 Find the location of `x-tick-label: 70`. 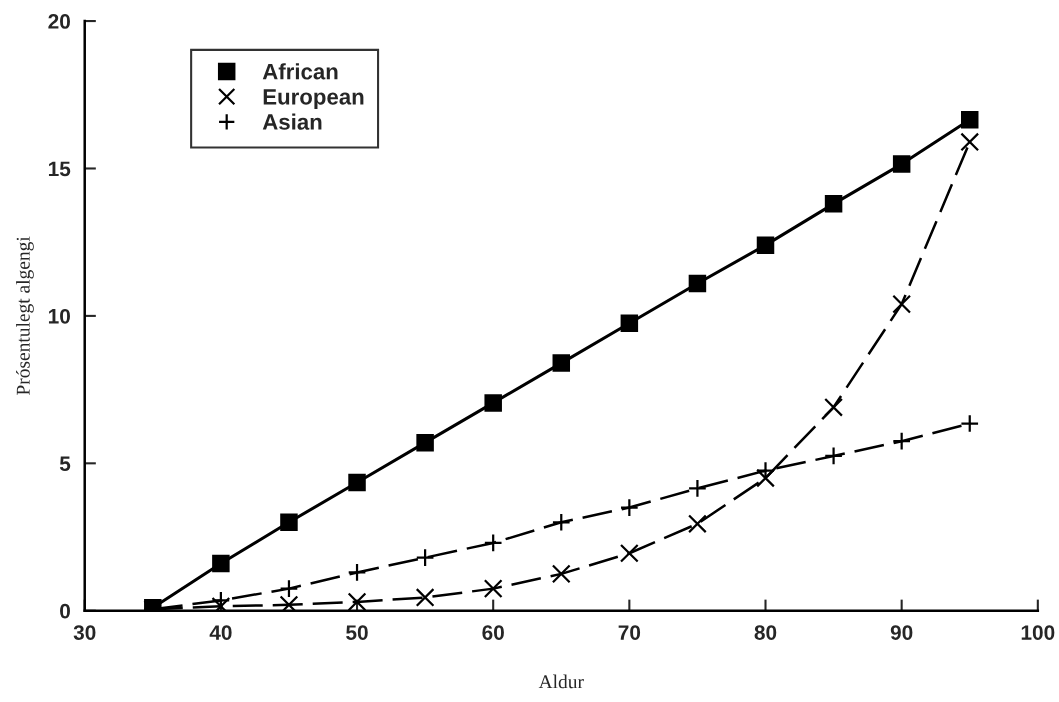

x-tick-label: 70 is located at coordinates (629, 632).